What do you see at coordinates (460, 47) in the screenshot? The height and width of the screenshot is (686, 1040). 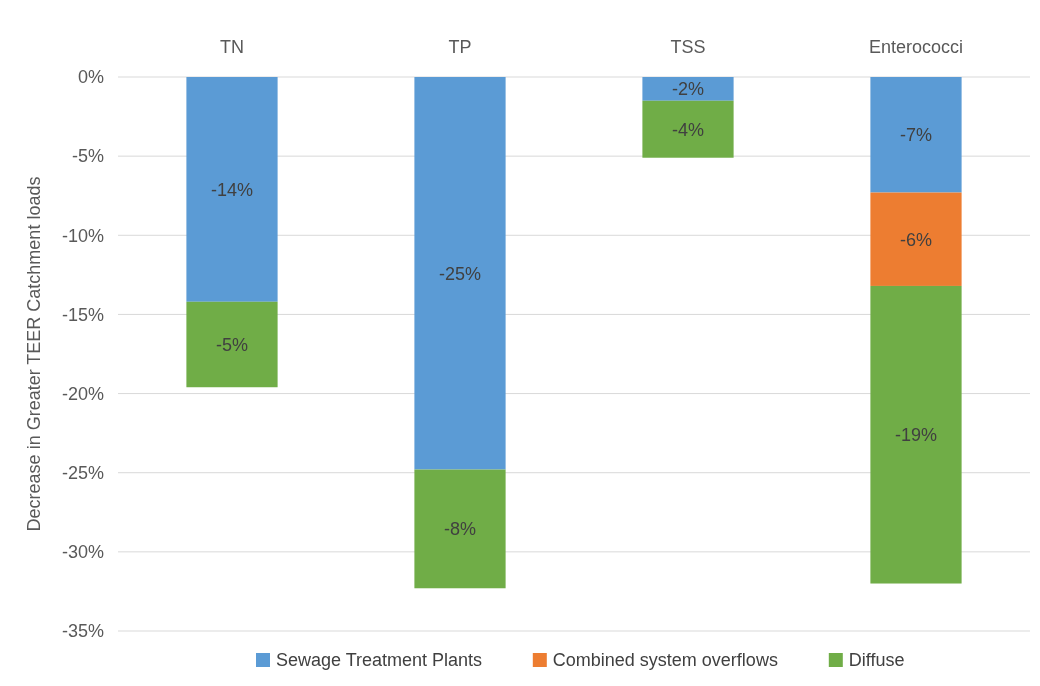 I see `x-tick-label: TP` at bounding box center [460, 47].